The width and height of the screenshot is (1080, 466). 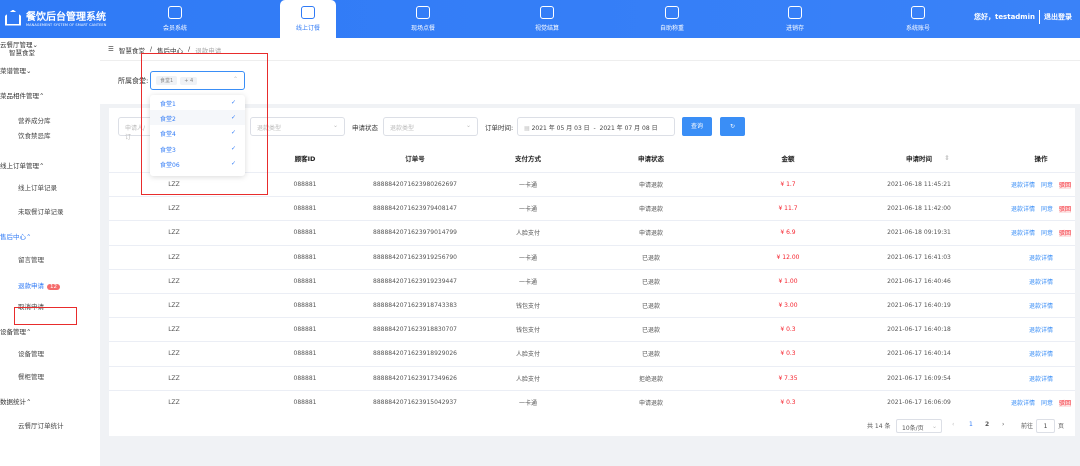 I want to click on cell-time: 2021-06-18 11:42:00, so click(x=919, y=209).